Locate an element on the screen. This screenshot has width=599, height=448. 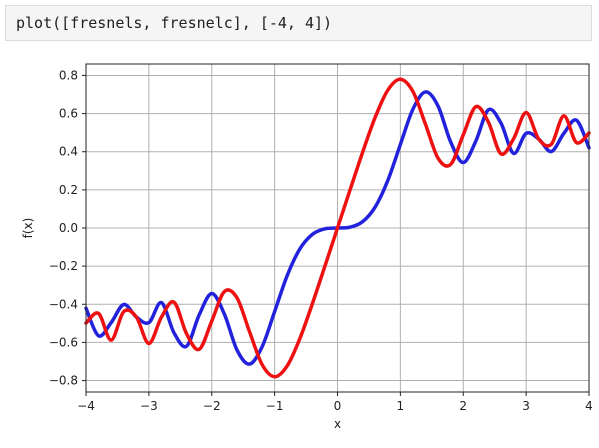
x-tick-label: −4 is located at coordinates (86, 406).